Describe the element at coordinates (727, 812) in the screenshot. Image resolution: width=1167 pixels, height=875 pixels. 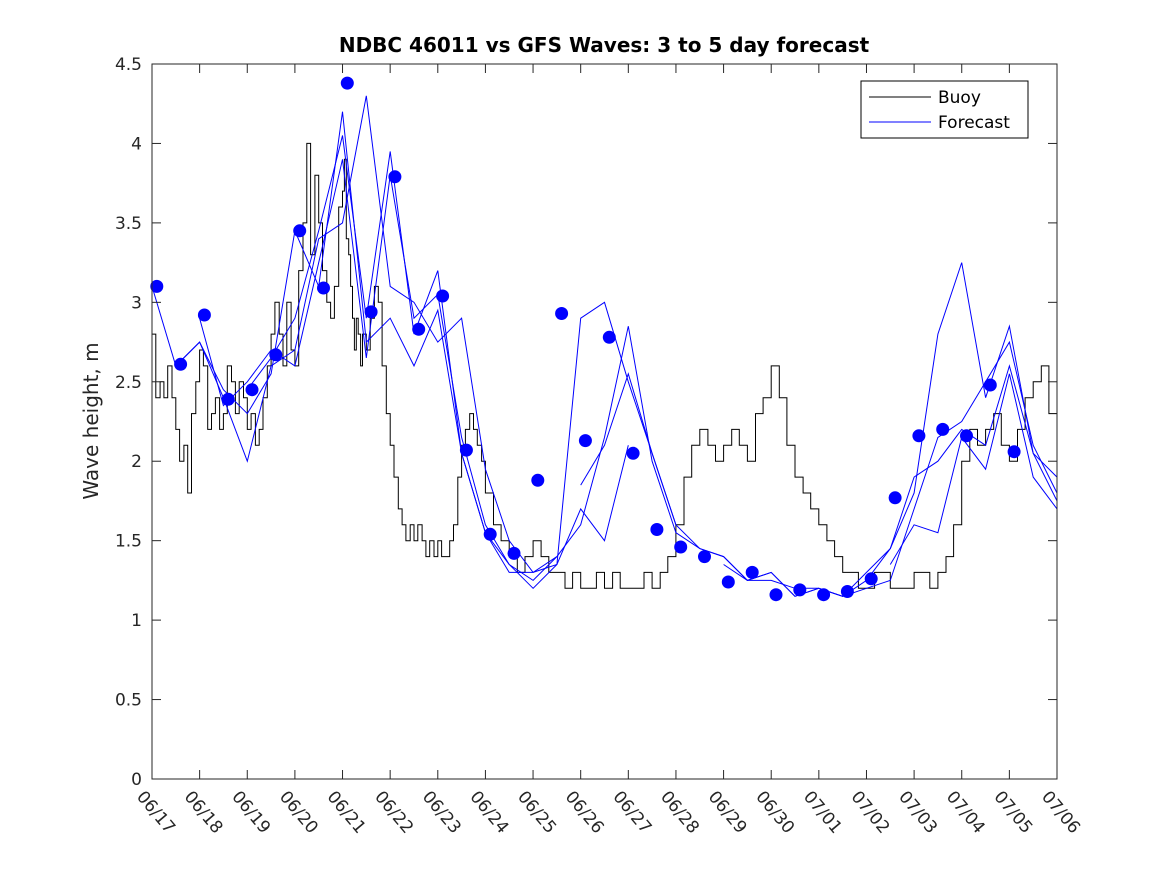
I see `x-tick-label: 06/29` at that location.